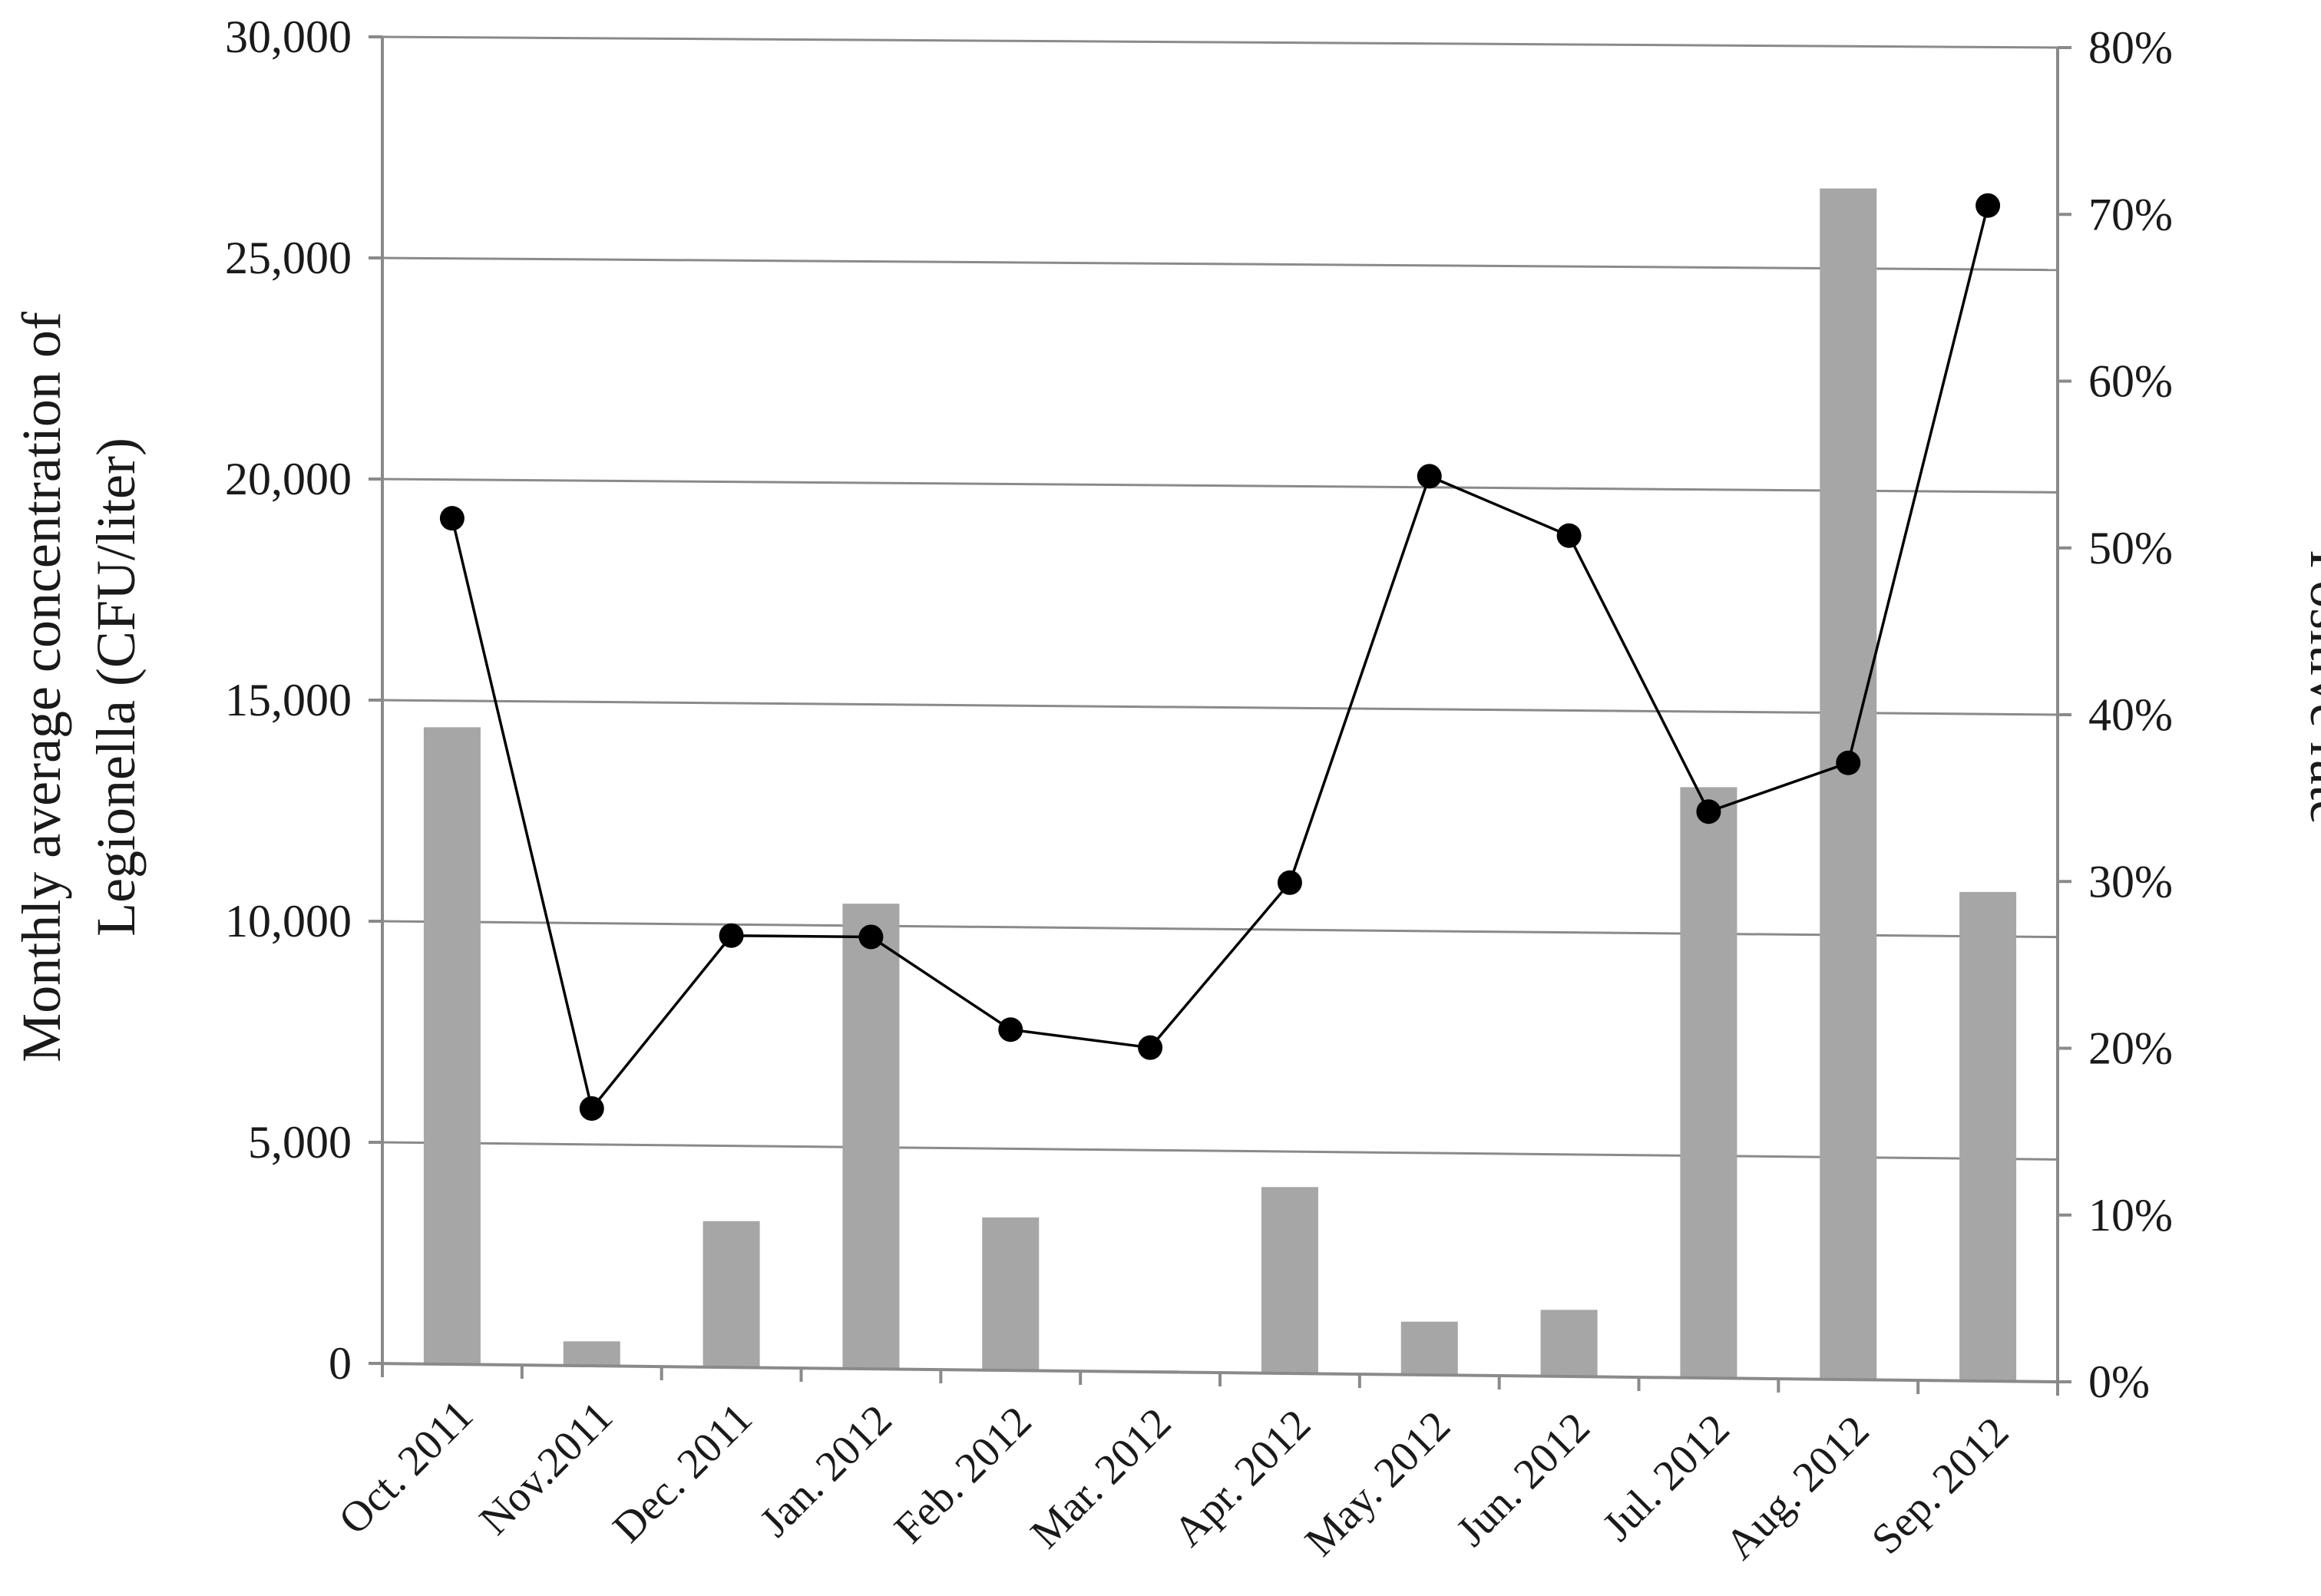 This screenshot has height=1596, width=2321. I want to click on x-tick-label: Feb. 2012, so click(962, 1474).